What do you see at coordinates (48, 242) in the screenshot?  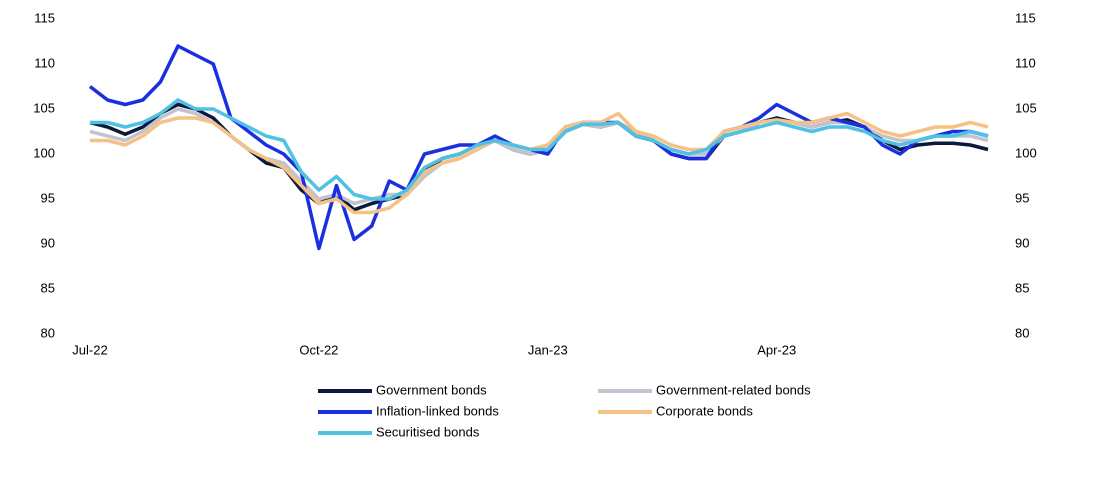 I see `y-tick-label: 90` at bounding box center [48, 242].